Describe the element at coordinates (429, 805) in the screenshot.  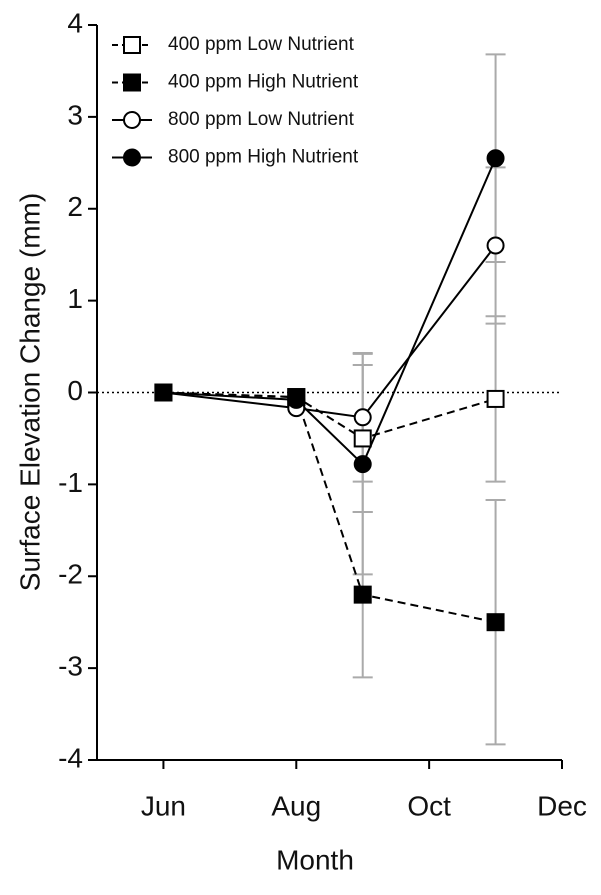
I see `x-tick-label: Oct` at that location.